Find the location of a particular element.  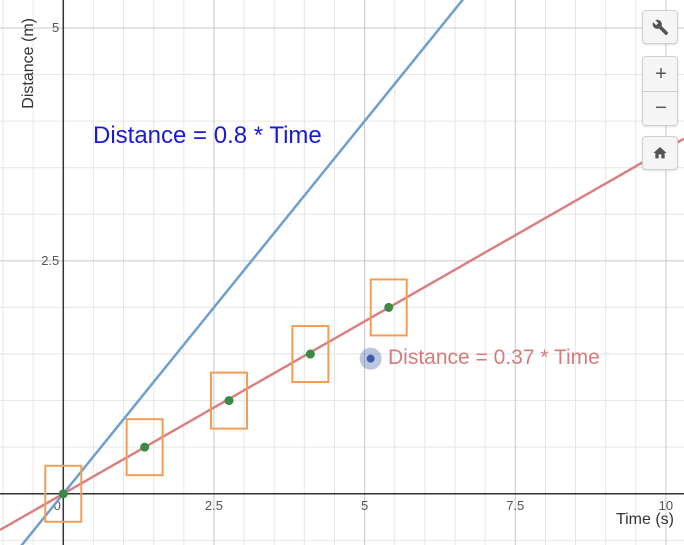

graph-controls: + − is located at coordinates (660, 90).